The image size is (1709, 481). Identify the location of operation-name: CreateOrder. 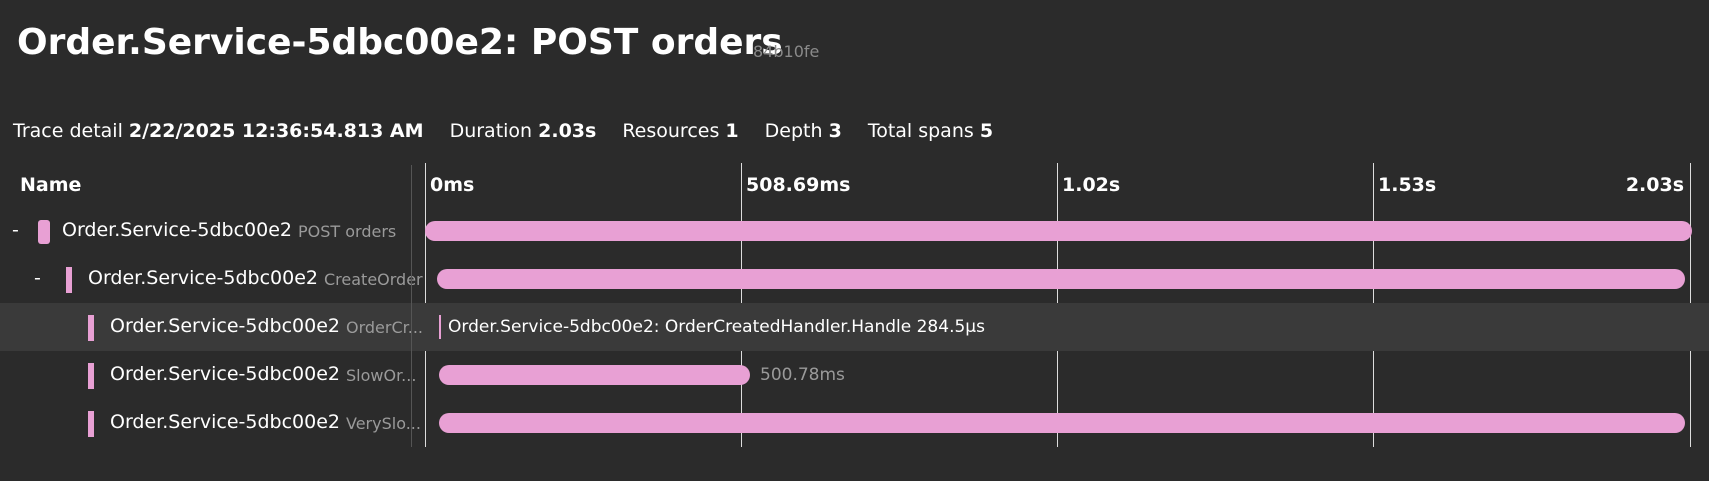
(373, 279).